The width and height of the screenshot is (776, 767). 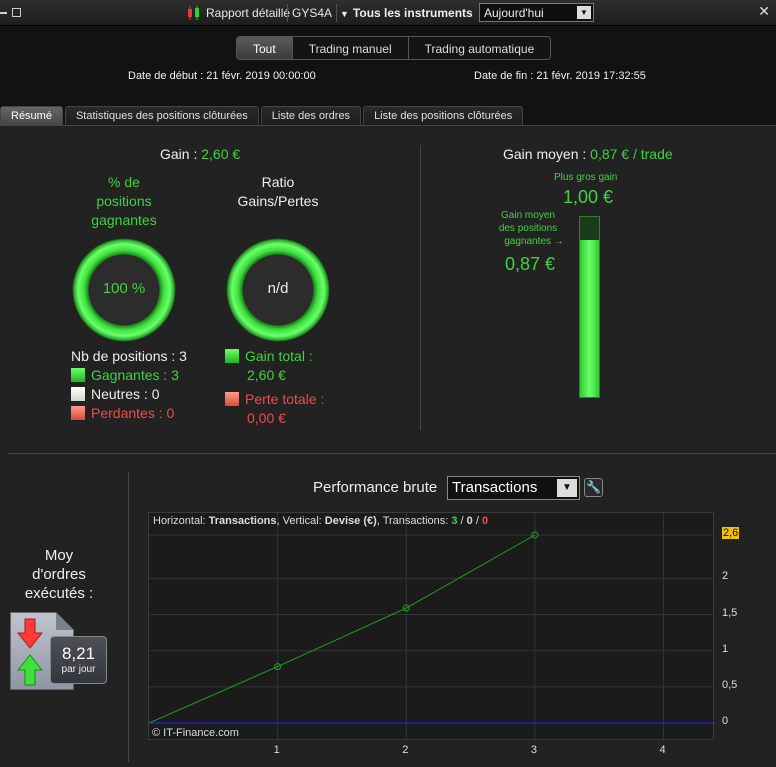 What do you see at coordinates (242, 521) in the screenshot?
I see `chart-info-h-value: Transactions` at bounding box center [242, 521].